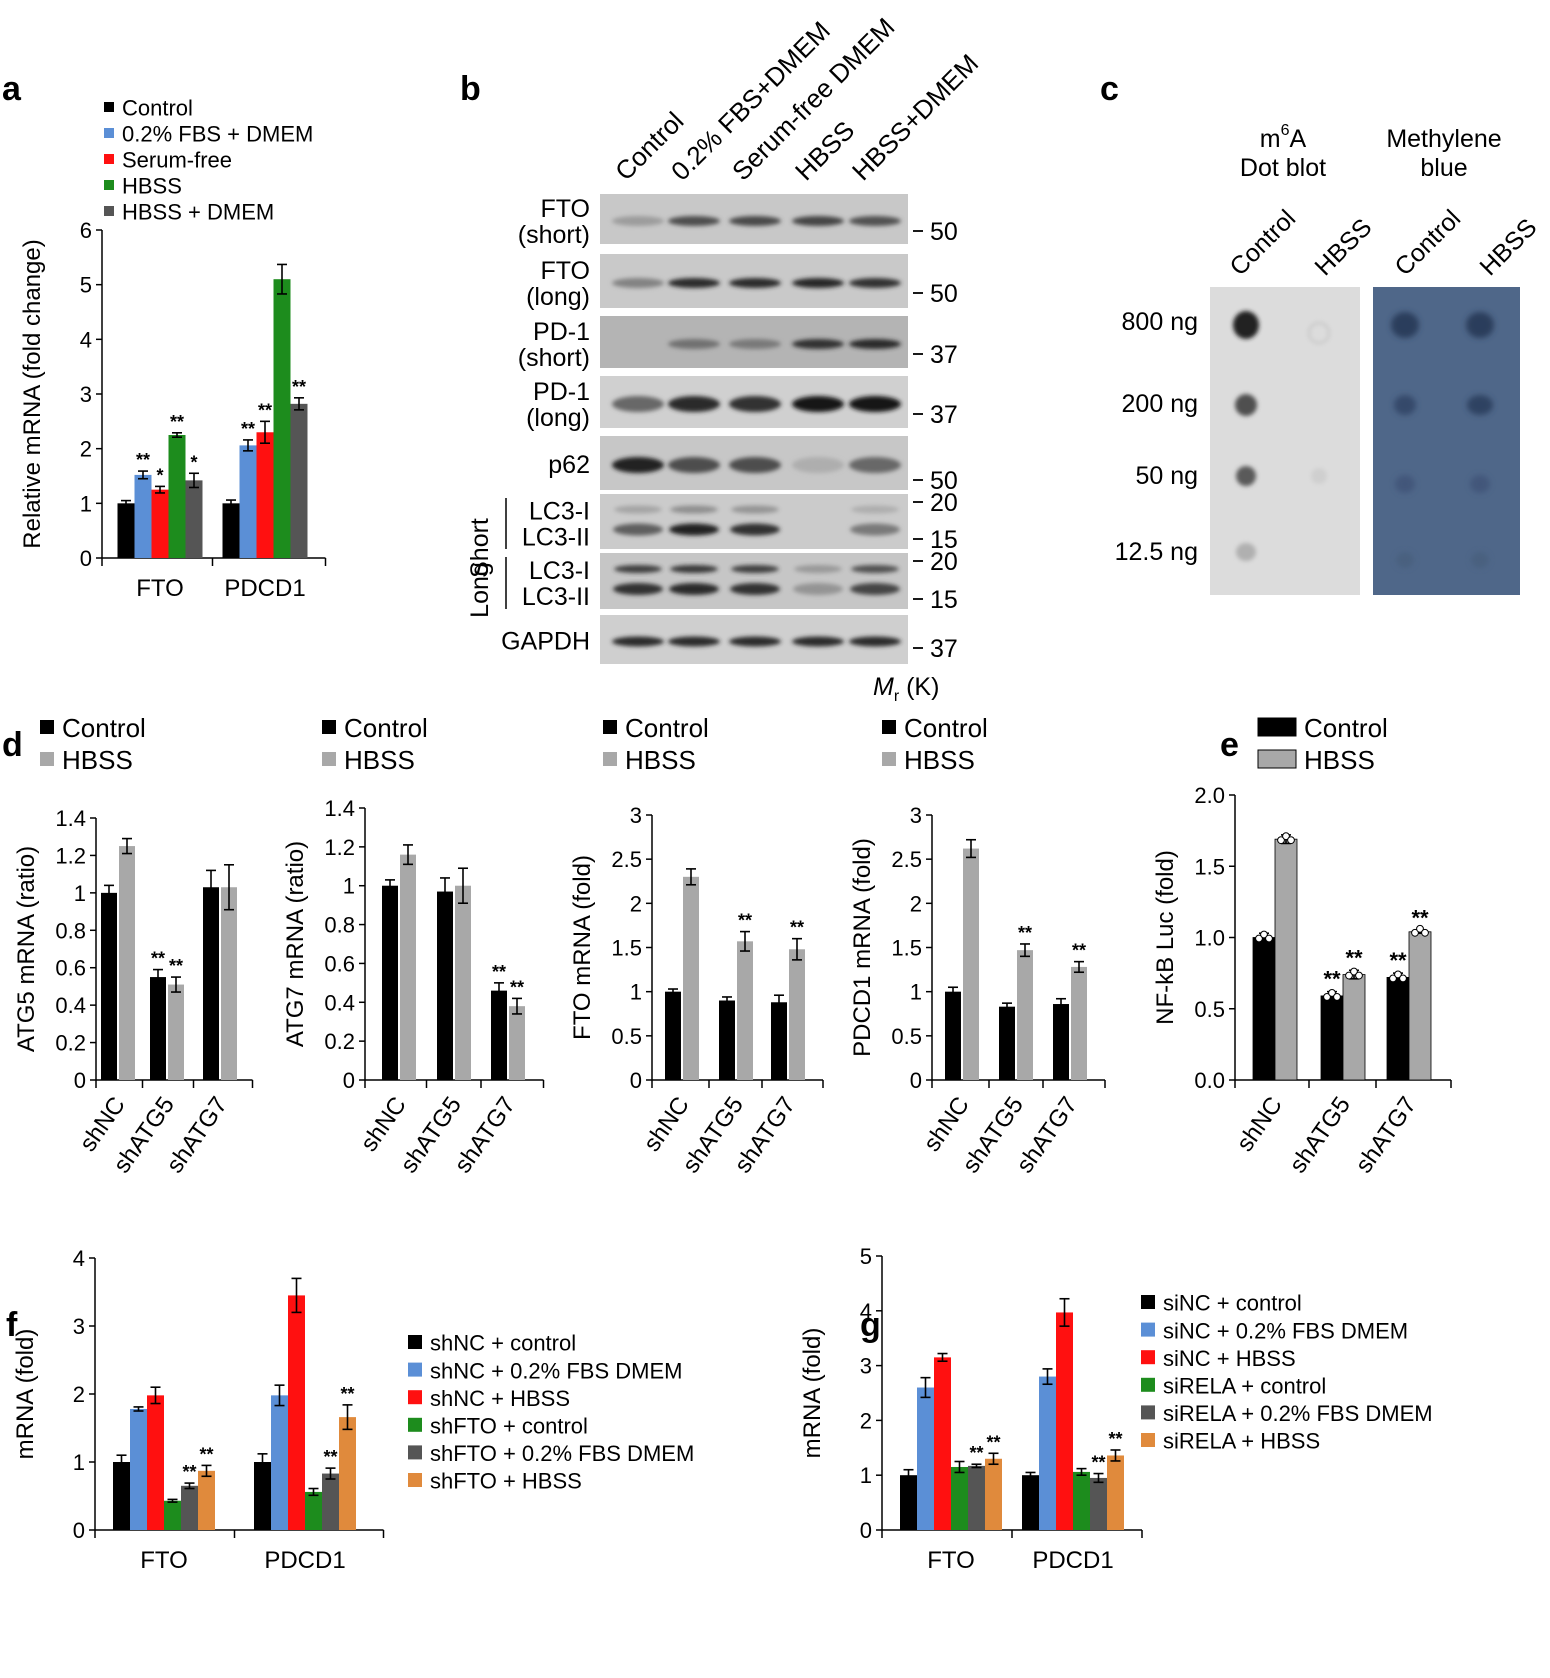 The image size is (1550, 1678). What do you see at coordinates (70, 1005) in the screenshot?
I see `y-tick-label: 0.4` at bounding box center [70, 1005].